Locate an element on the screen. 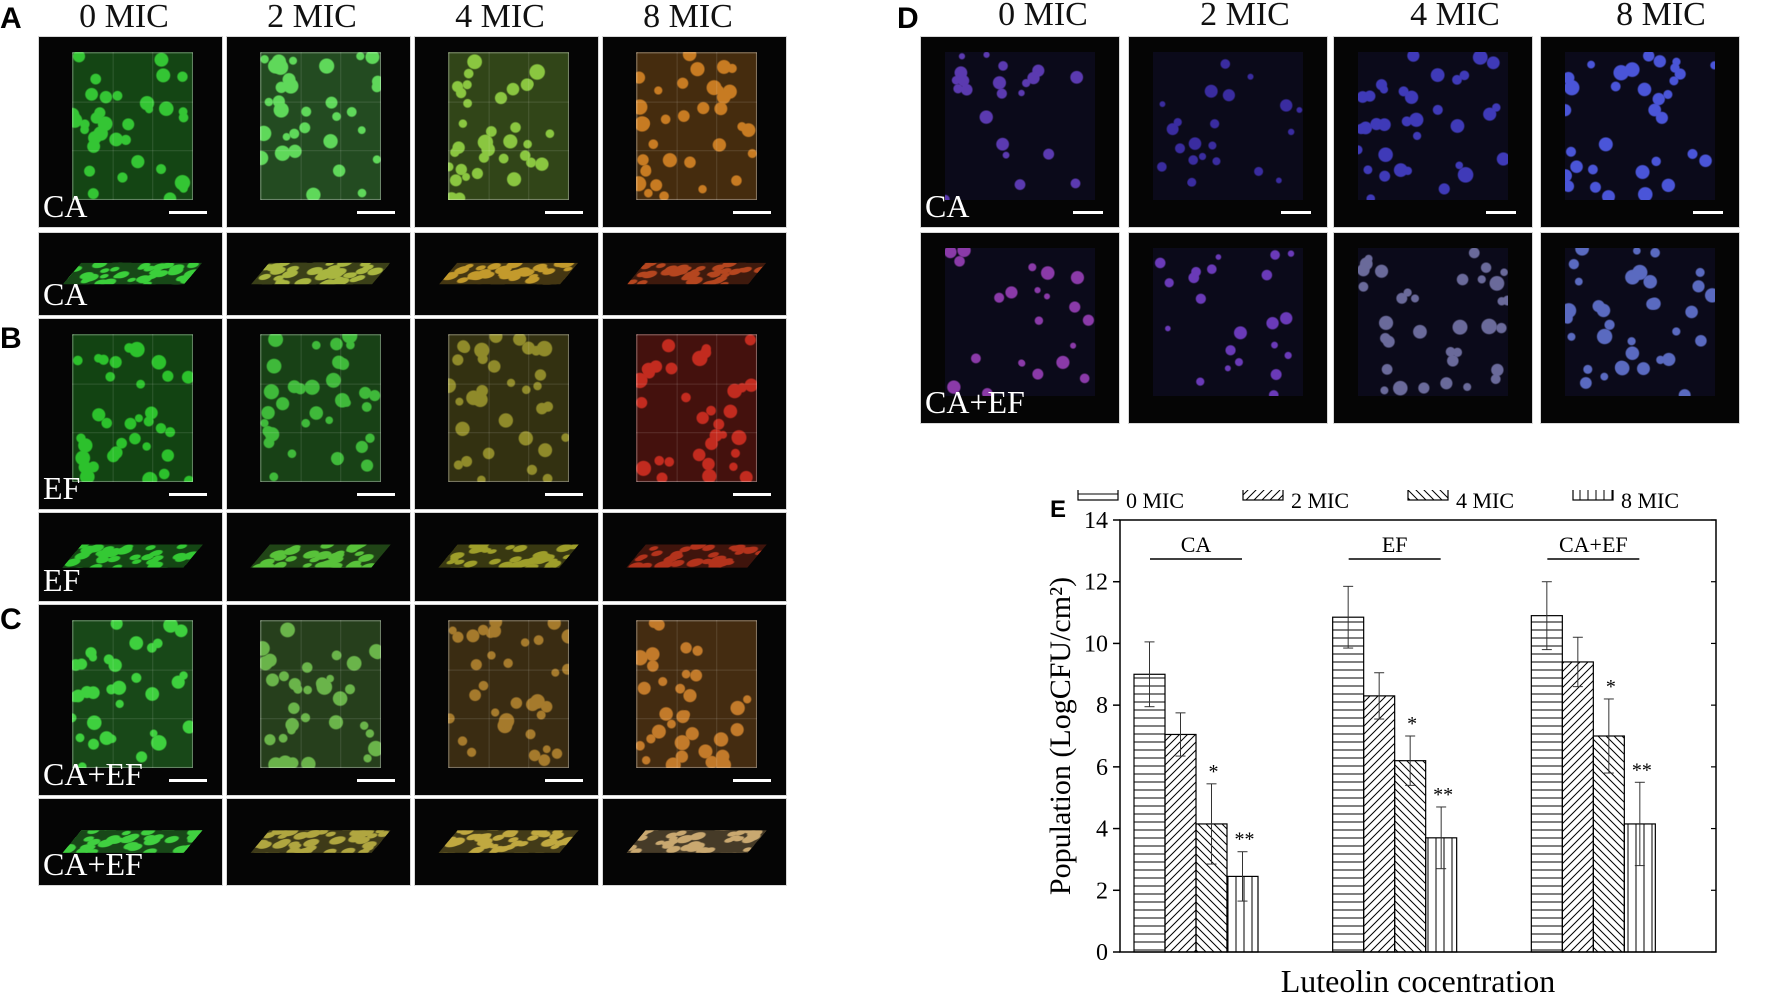 This screenshot has width=1772, height=1000. confocal-r0-c2 is located at coordinates (1433, 132).